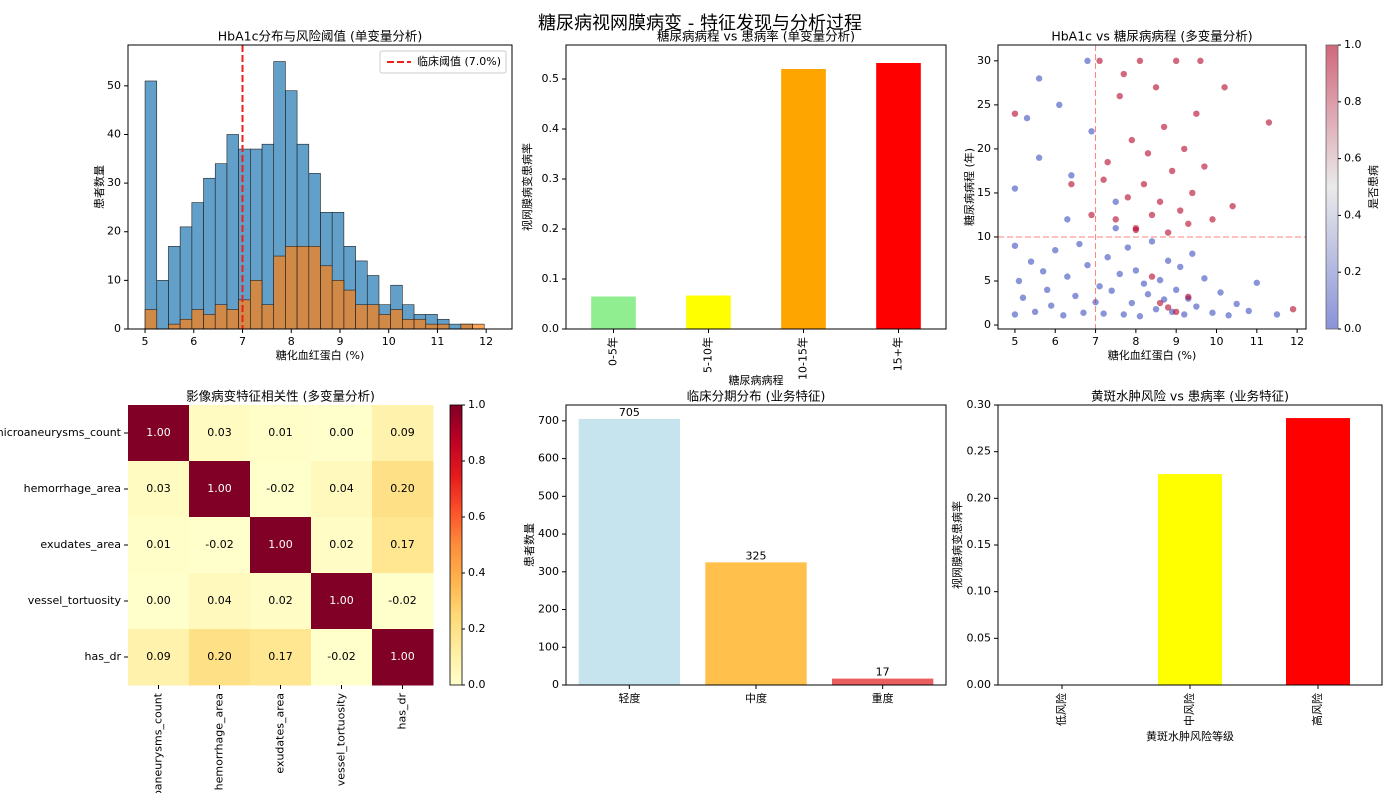 The width and height of the screenshot is (1400, 793). I want to click on y-tick-label: 20, so click(114, 231).